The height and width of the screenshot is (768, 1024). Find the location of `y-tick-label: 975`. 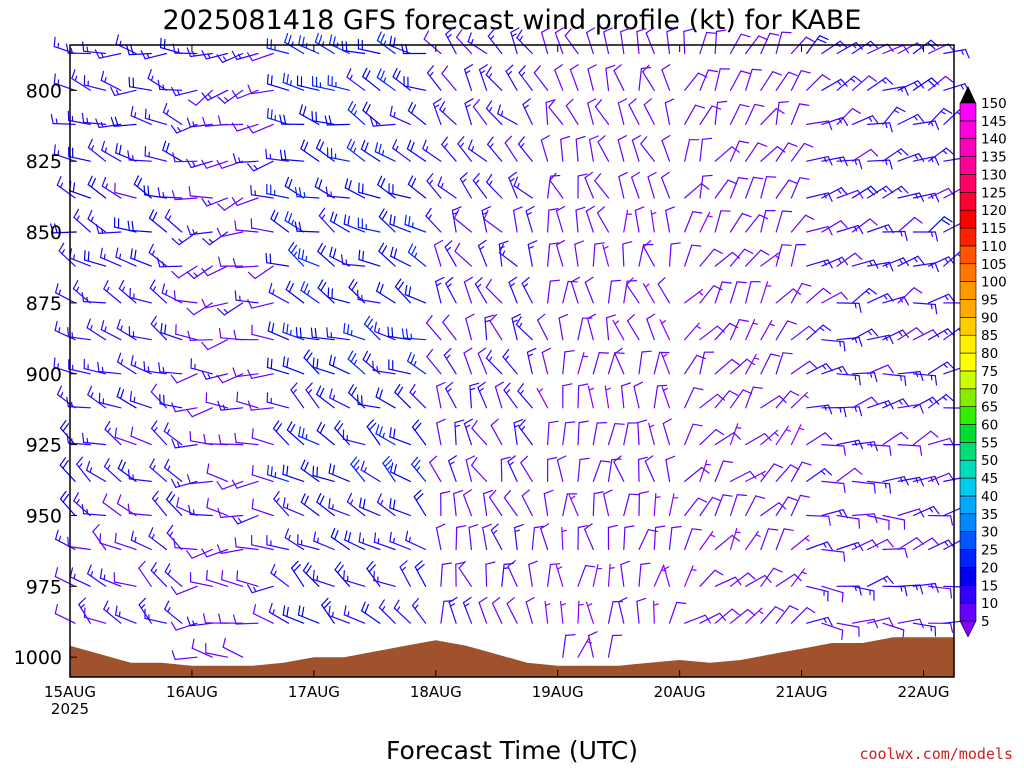

y-tick-label: 975 is located at coordinates (44, 587).